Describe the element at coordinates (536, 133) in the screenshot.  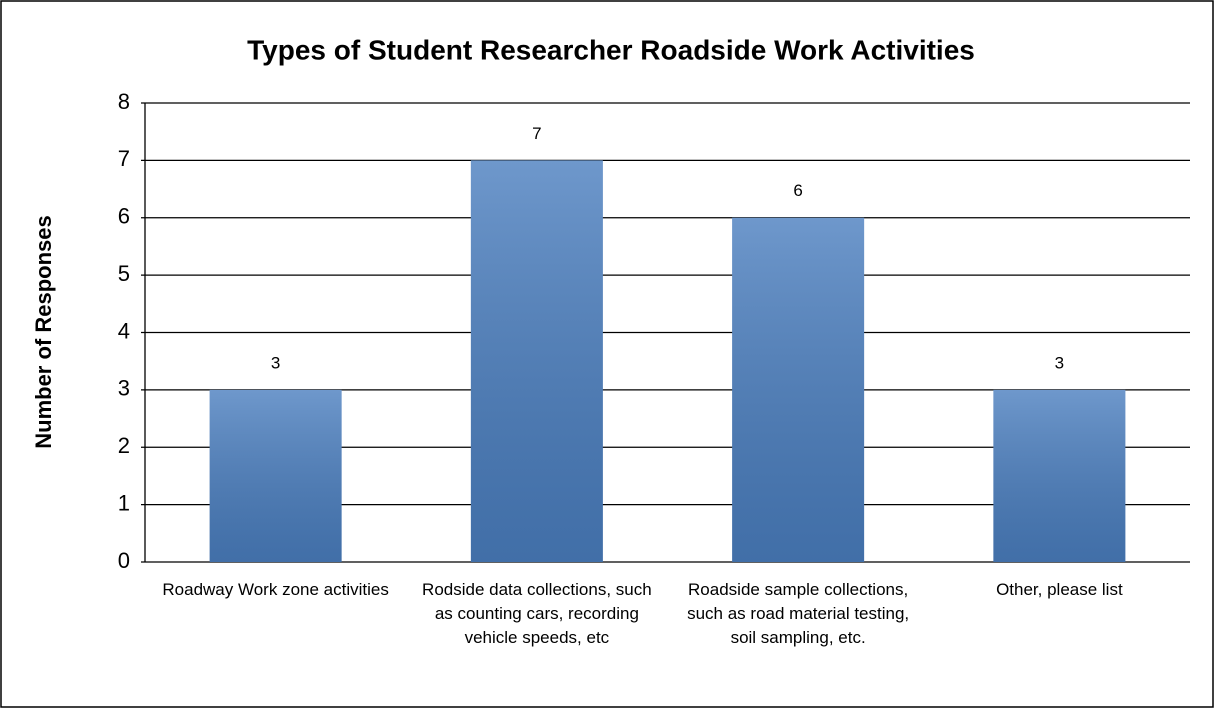
I see `data-label: 7` at that location.